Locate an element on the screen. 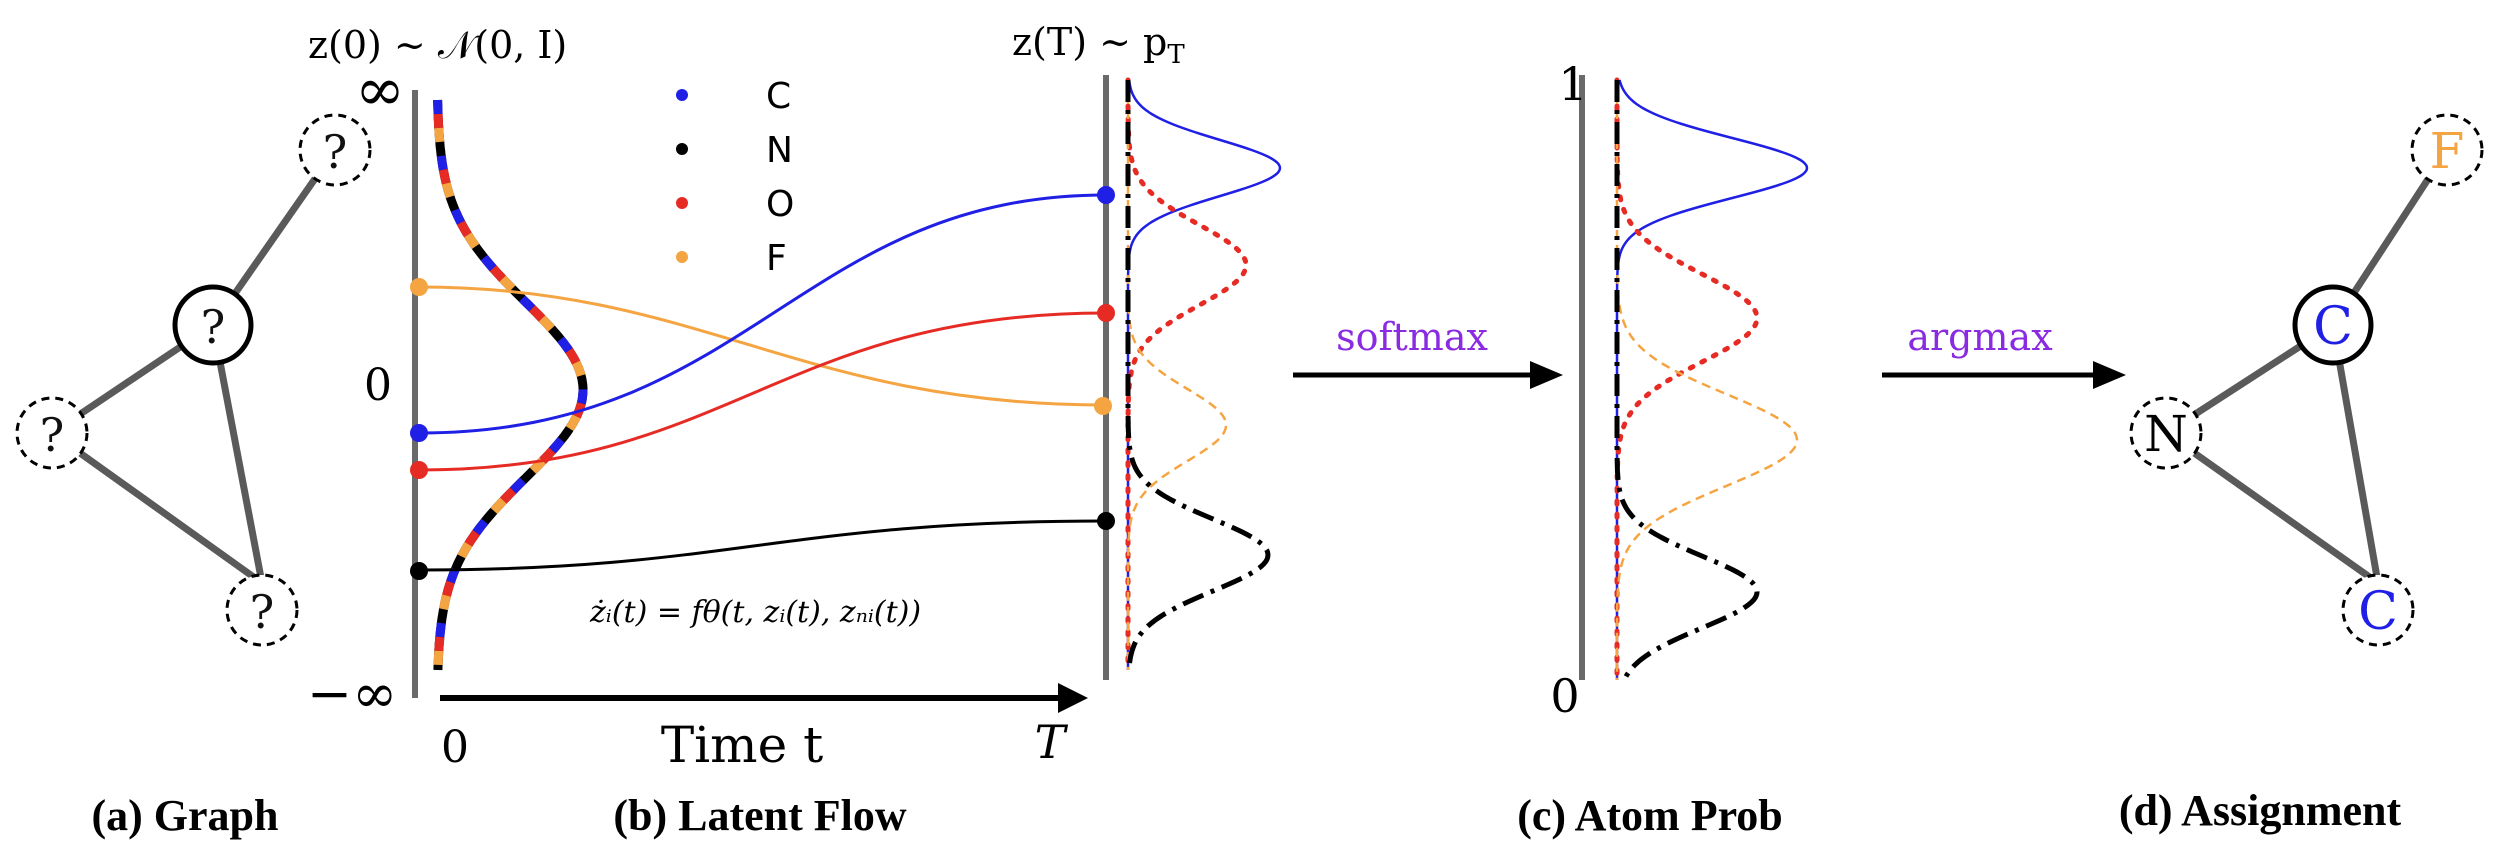 This screenshot has height=864, width=2496. graph-node-top: ? is located at coordinates (335, 150).